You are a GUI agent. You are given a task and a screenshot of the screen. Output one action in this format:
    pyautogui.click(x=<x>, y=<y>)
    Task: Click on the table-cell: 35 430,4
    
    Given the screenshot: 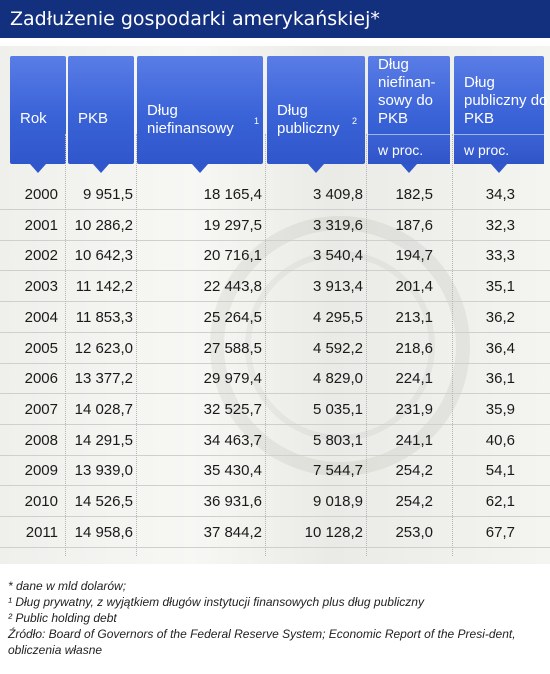 What is the action you would take?
    pyautogui.click(x=232, y=471)
    